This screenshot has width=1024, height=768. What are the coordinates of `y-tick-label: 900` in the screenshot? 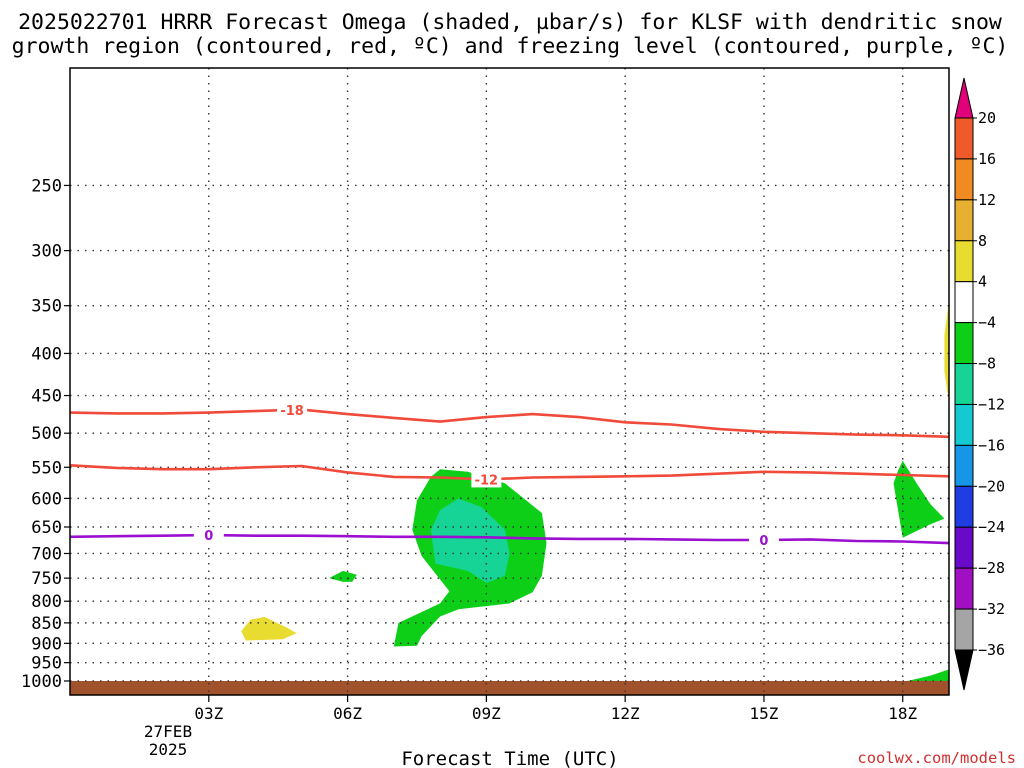 It's located at (46, 644).